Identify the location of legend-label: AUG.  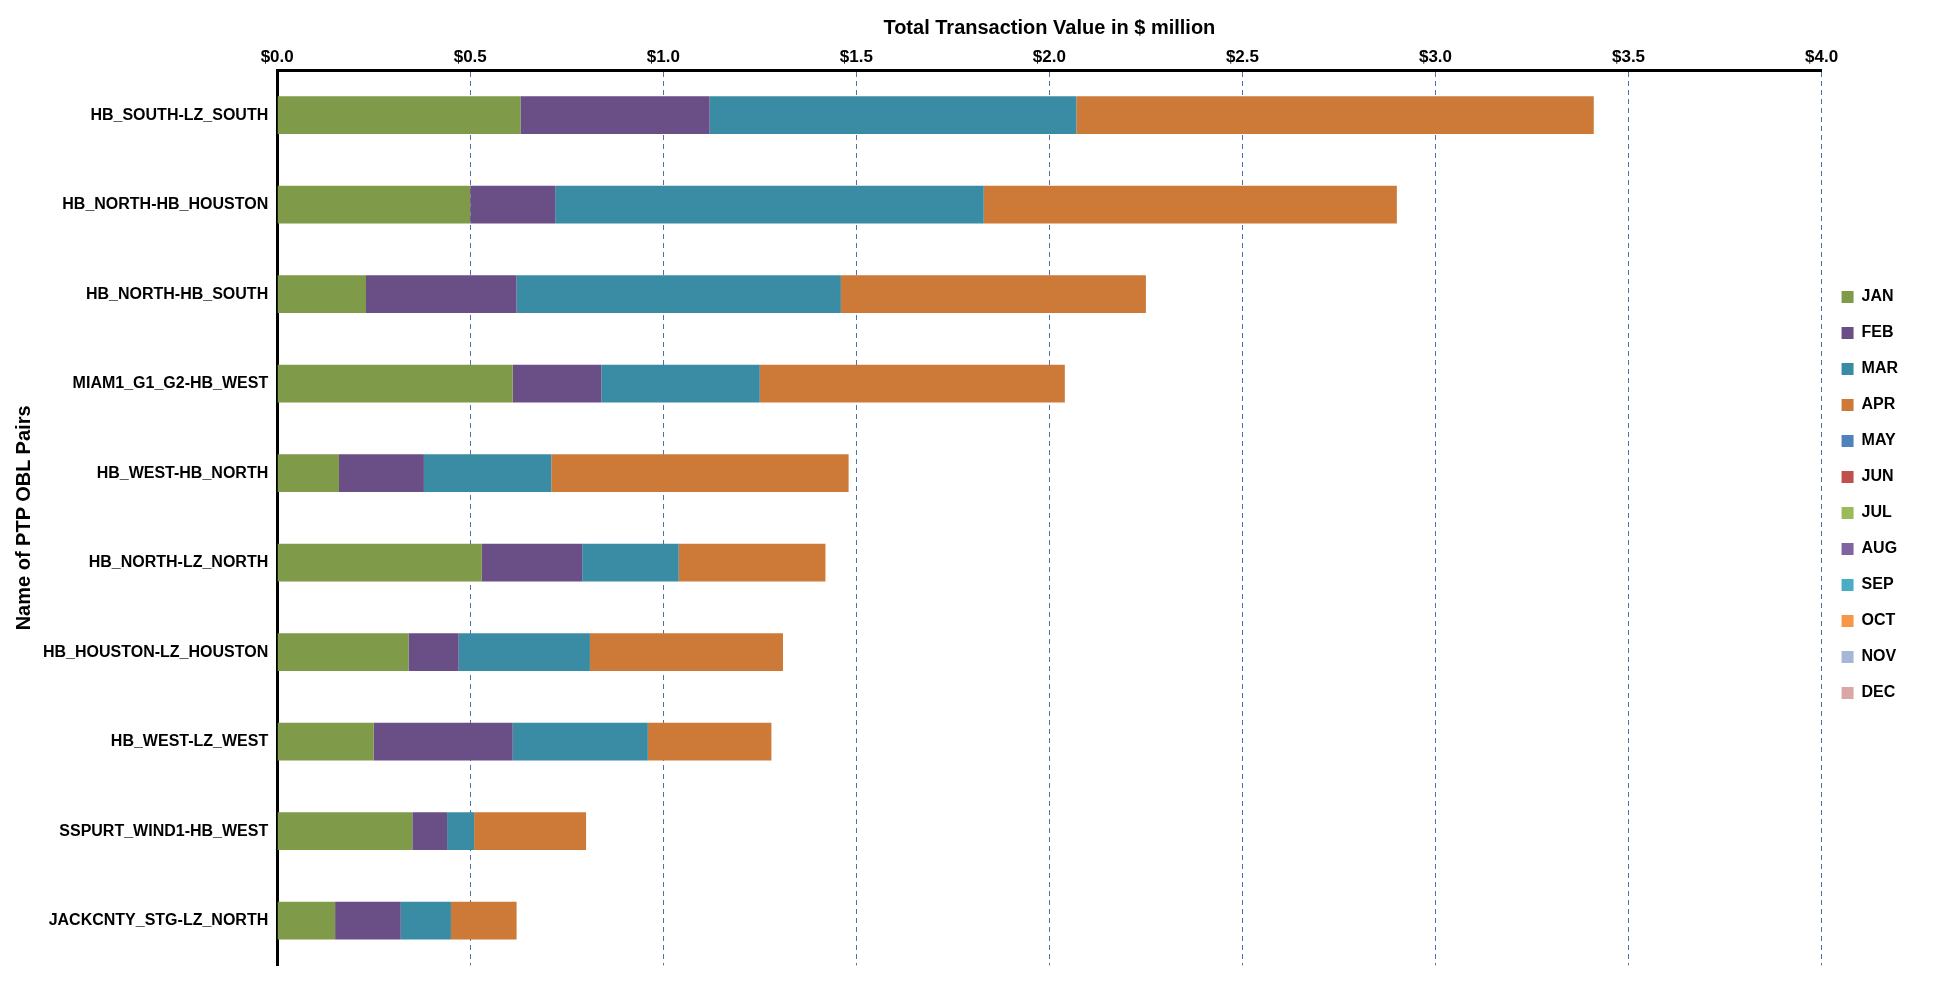
(1879, 548).